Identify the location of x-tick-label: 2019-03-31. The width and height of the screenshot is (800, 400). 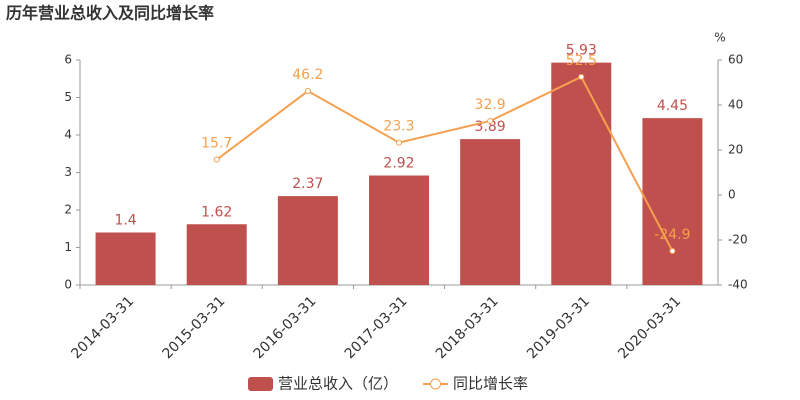
(558, 327).